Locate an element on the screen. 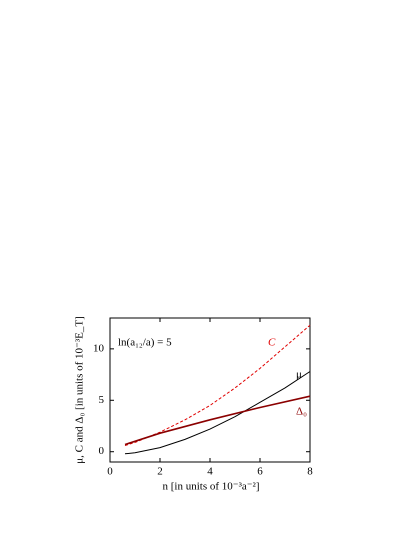  annotation: ln(a₁₂/a) = 5 is located at coordinates (145, 343).